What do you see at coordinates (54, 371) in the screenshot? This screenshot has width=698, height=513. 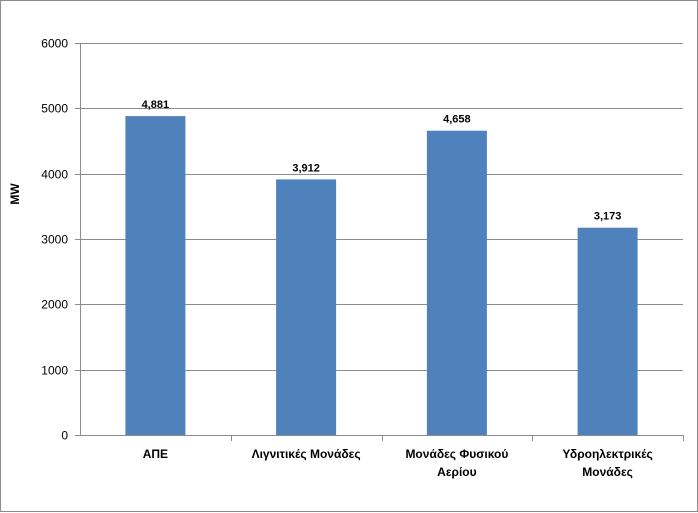 I see `y-tick-label: 1000` at bounding box center [54, 371].